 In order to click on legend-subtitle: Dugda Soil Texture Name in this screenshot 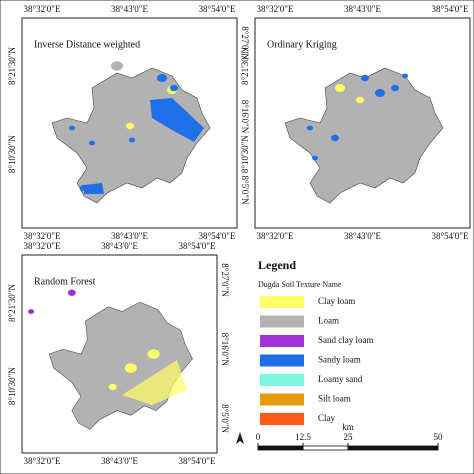, I will do `click(300, 284)`.